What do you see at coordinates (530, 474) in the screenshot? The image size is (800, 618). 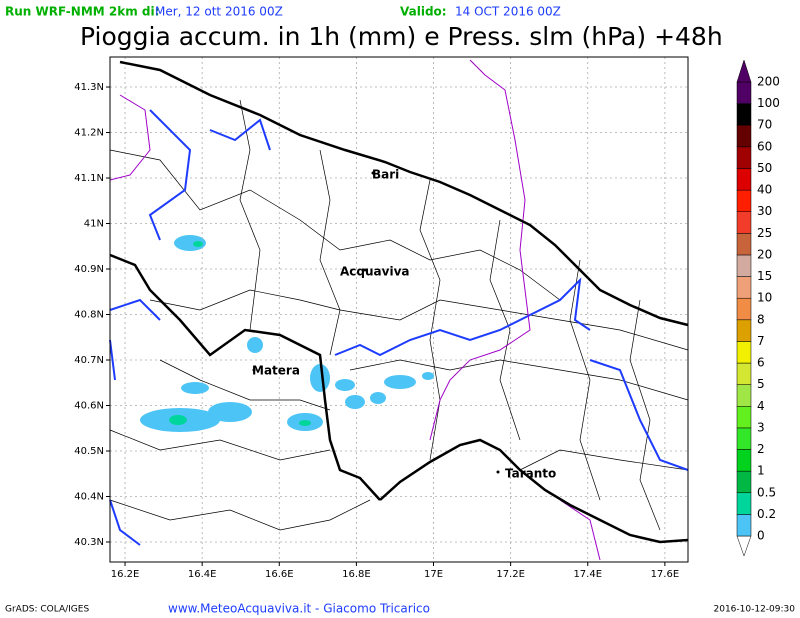 I see `city-label: Taranto` at bounding box center [530, 474].